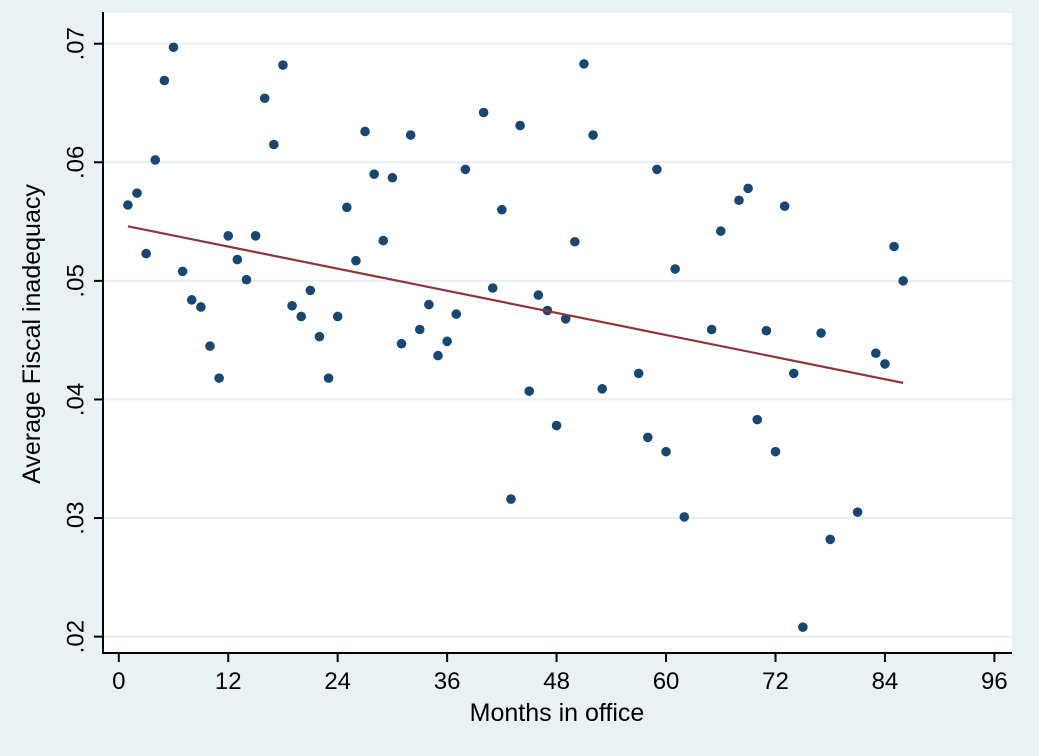 The height and width of the screenshot is (756, 1039). Describe the element at coordinates (118, 681) in the screenshot. I see `x-tick-label: 0` at that location.